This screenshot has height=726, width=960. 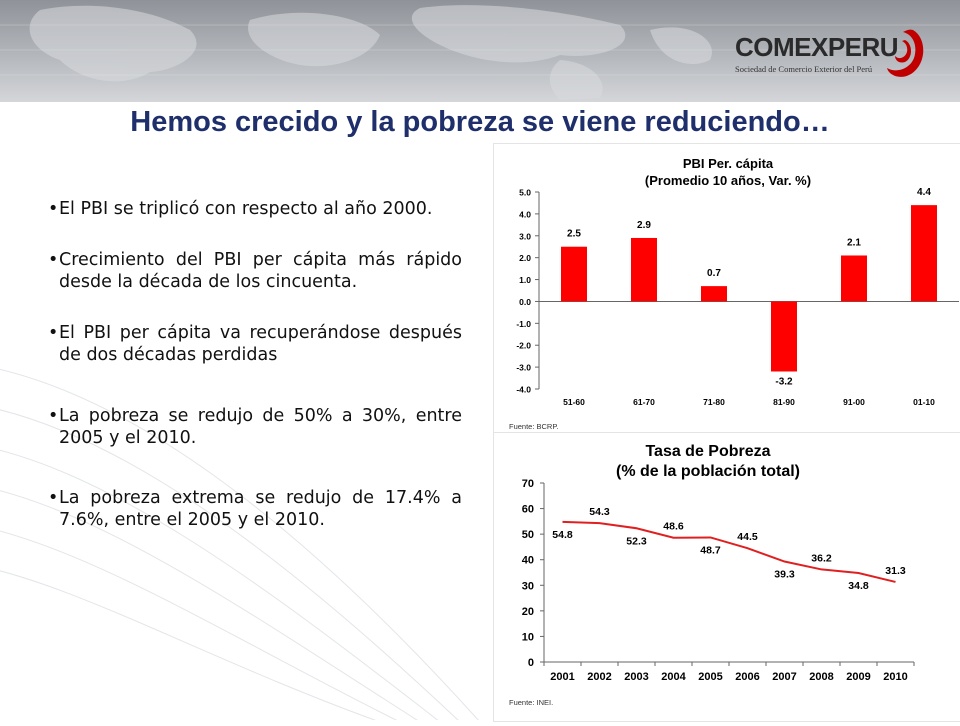 I want to click on chart1-data-label: 4.4, so click(x=924, y=192).